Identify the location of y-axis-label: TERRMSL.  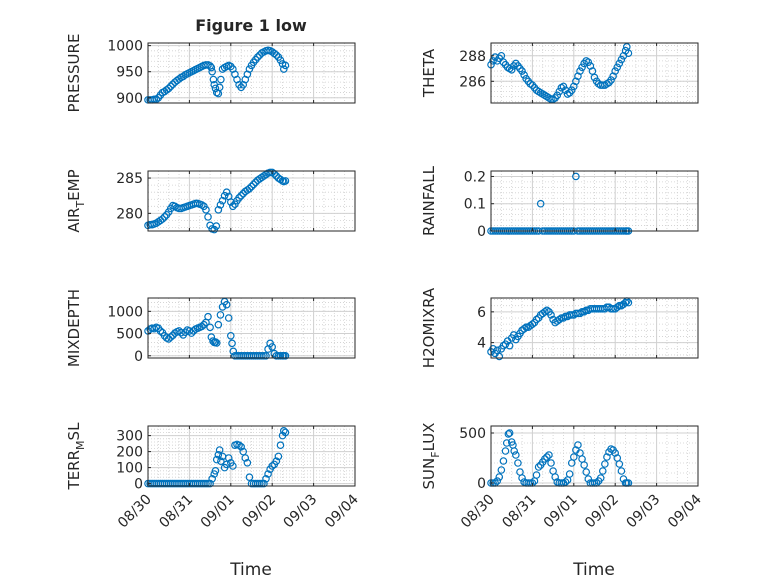
(76, 456).